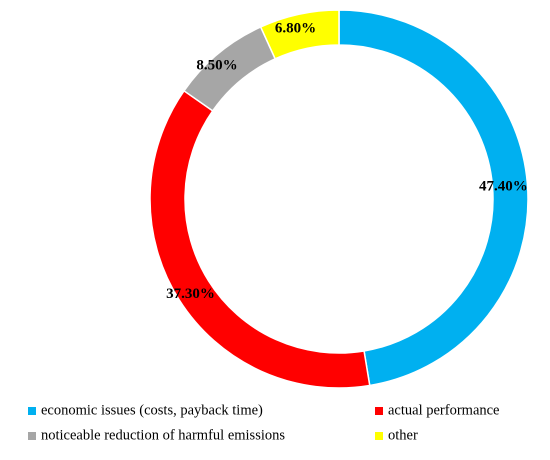 The height and width of the screenshot is (460, 550). What do you see at coordinates (379, 411) in the screenshot?
I see `legend-swatch-actual-performance` at bounding box center [379, 411].